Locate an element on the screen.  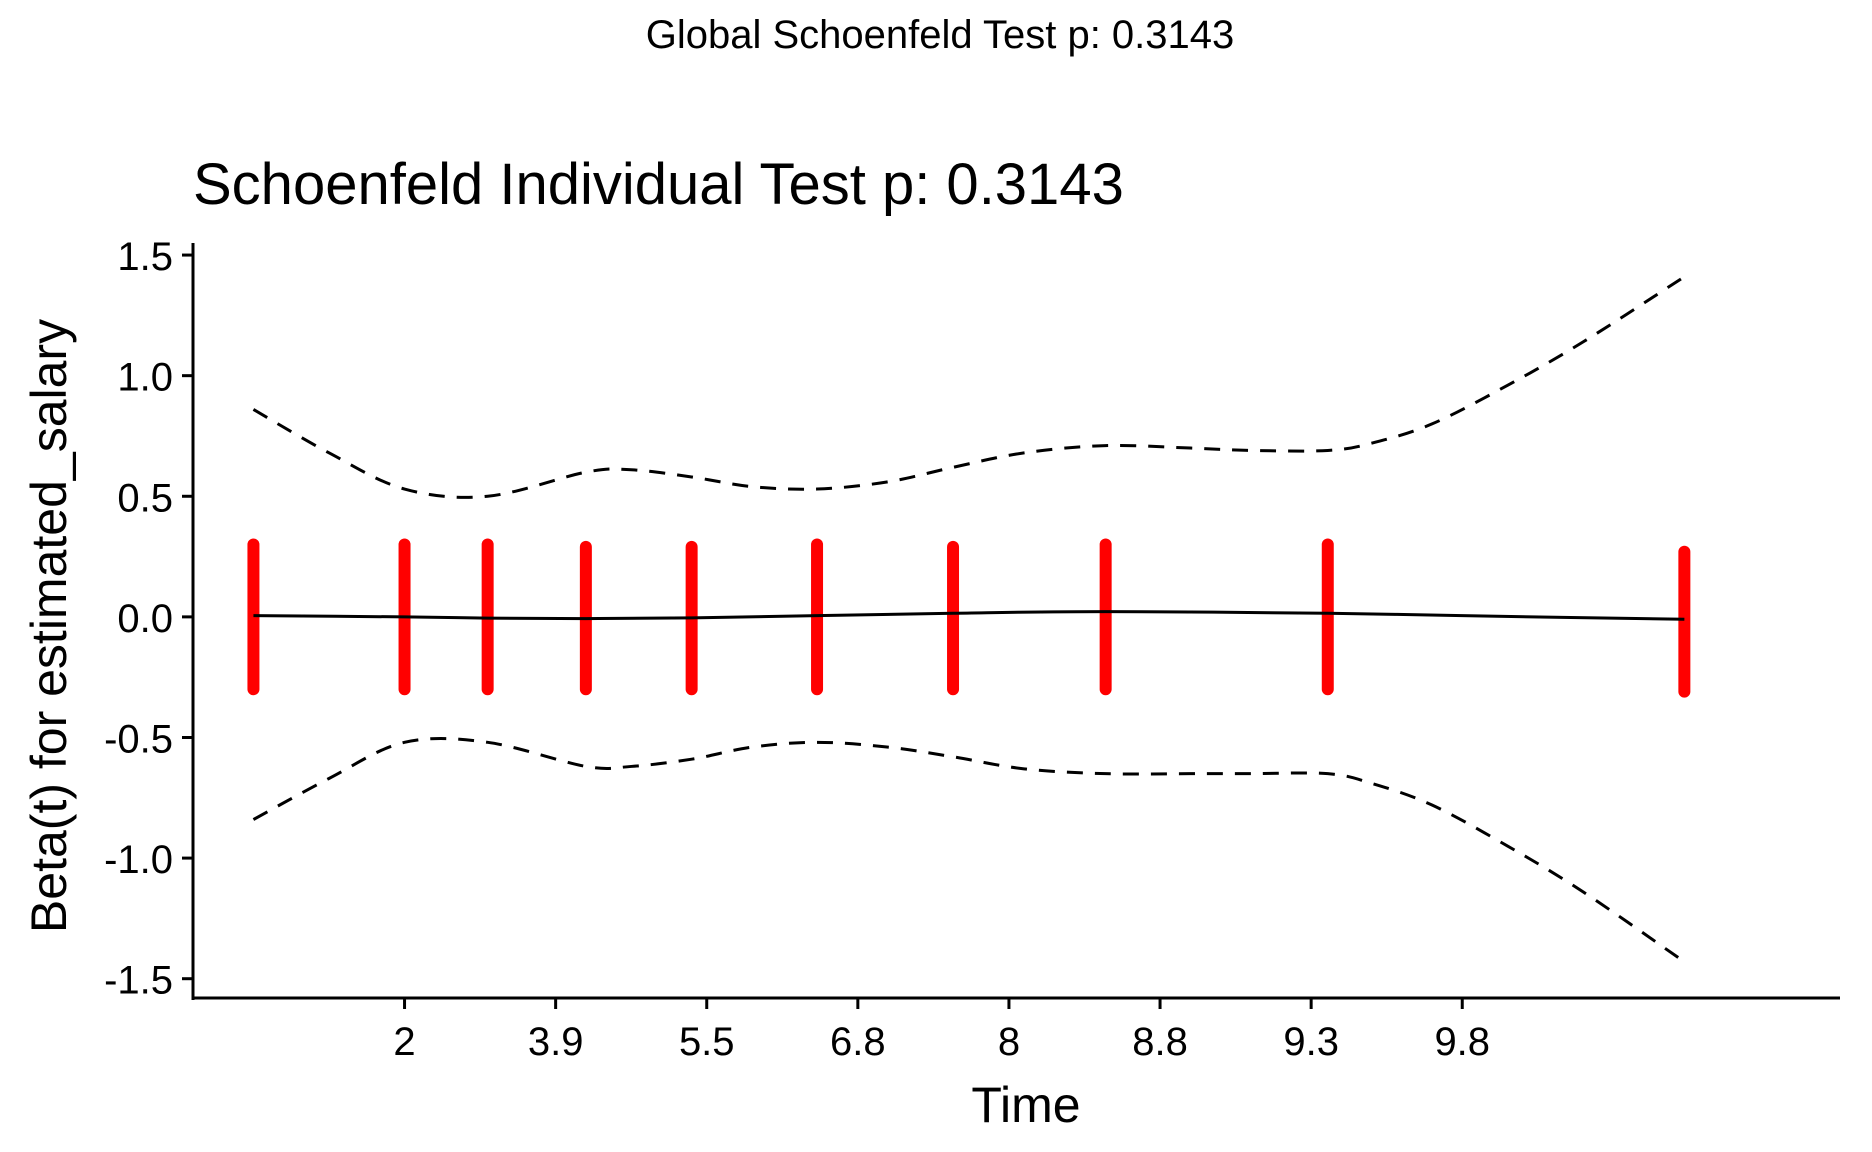
y-tick-label-5: -1.0 is located at coordinates (138, 860).